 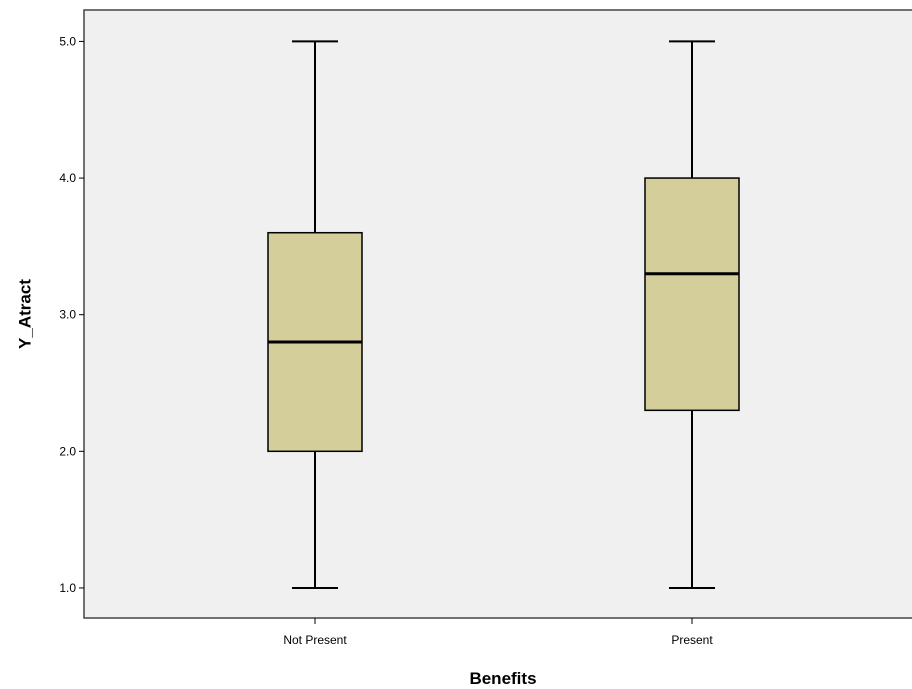 I want to click on x-axis-title: Benefits, so click(x=502, y=678).